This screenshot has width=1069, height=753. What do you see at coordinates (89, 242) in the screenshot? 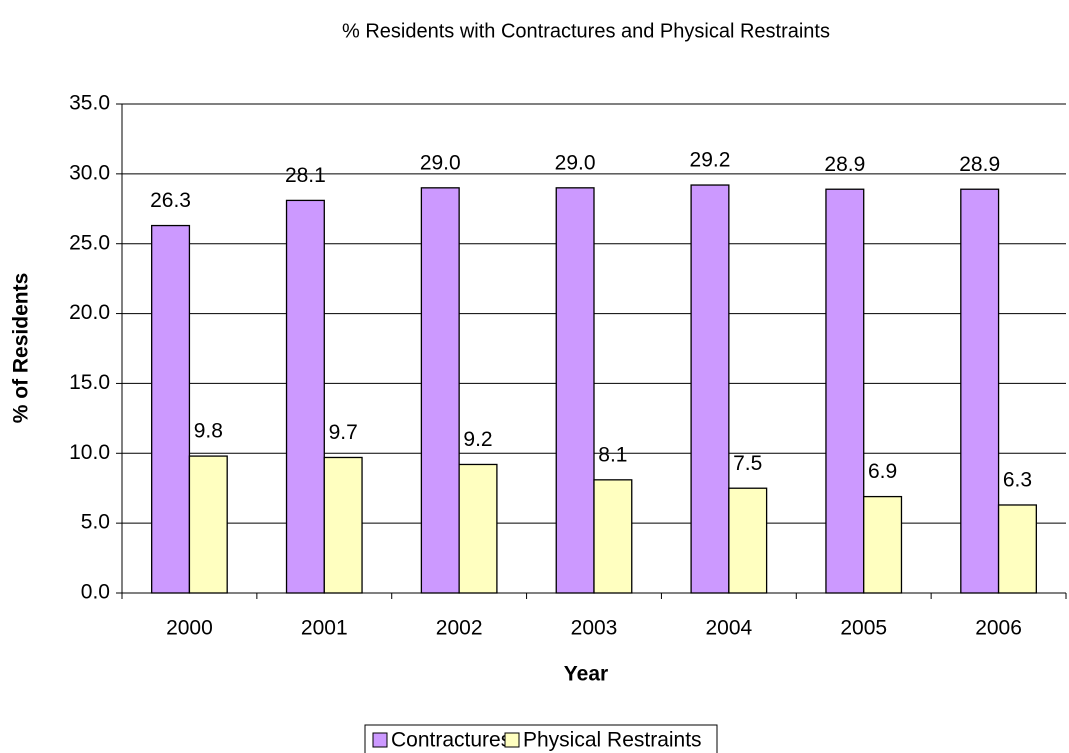
I see `y-tick-label: 25.0` at bounding box center [89, 242].